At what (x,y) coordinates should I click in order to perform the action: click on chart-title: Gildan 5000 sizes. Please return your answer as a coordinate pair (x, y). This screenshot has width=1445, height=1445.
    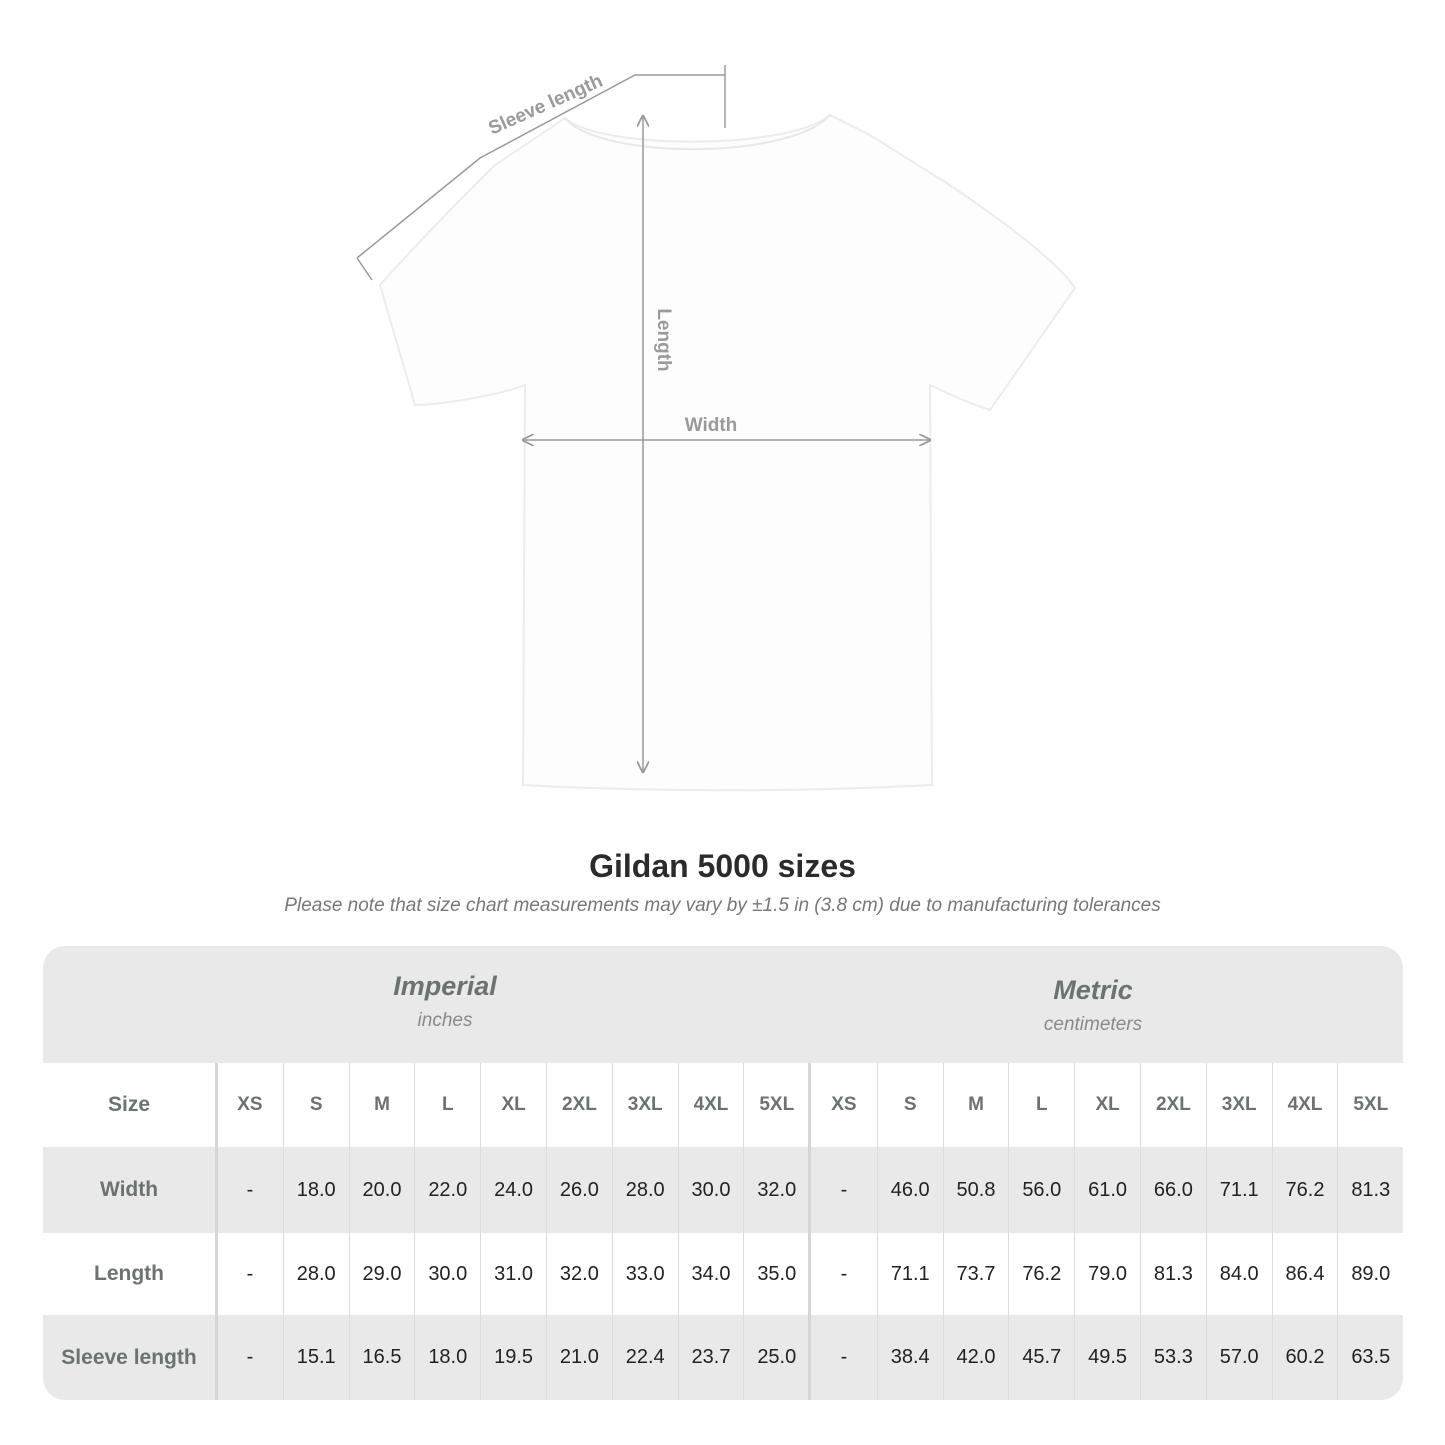
    Looking at the image, I should click on (722, 866).